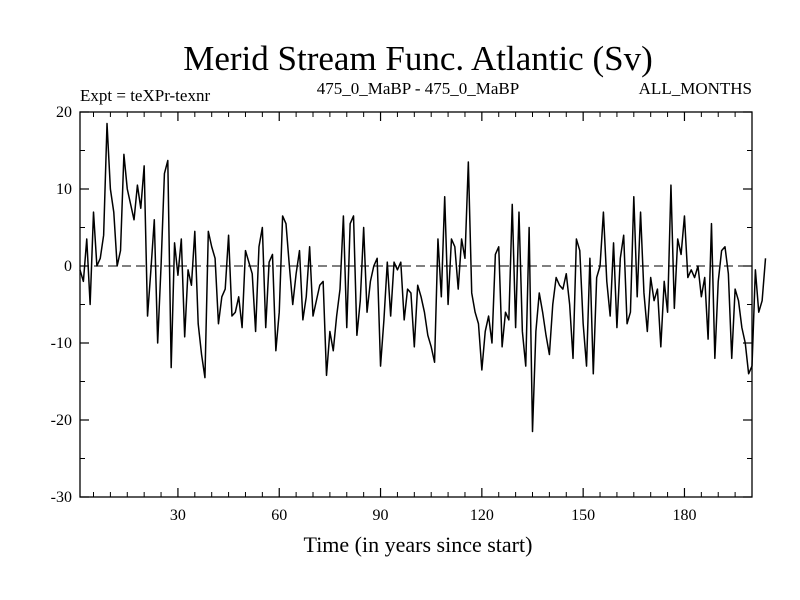  Describe the element at coordinates (61, 420) in the screenshot. I see `y-tick-label: -20` at that location.